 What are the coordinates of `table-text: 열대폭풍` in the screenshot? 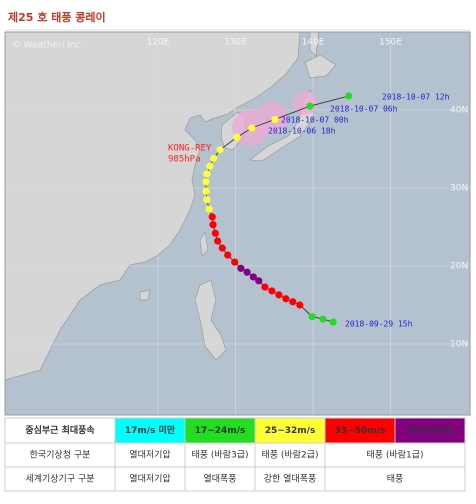 It's located at (219, 479).